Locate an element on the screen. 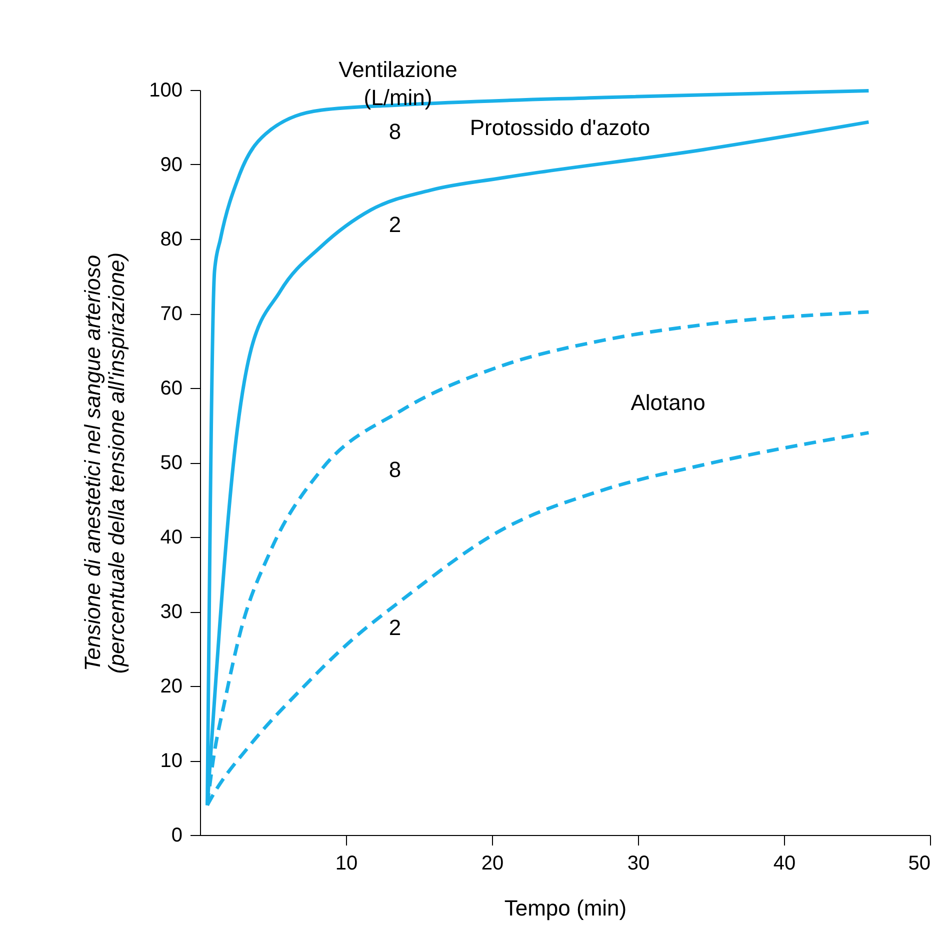  y-tick-label: 80 is located at coordinates (171, 239).